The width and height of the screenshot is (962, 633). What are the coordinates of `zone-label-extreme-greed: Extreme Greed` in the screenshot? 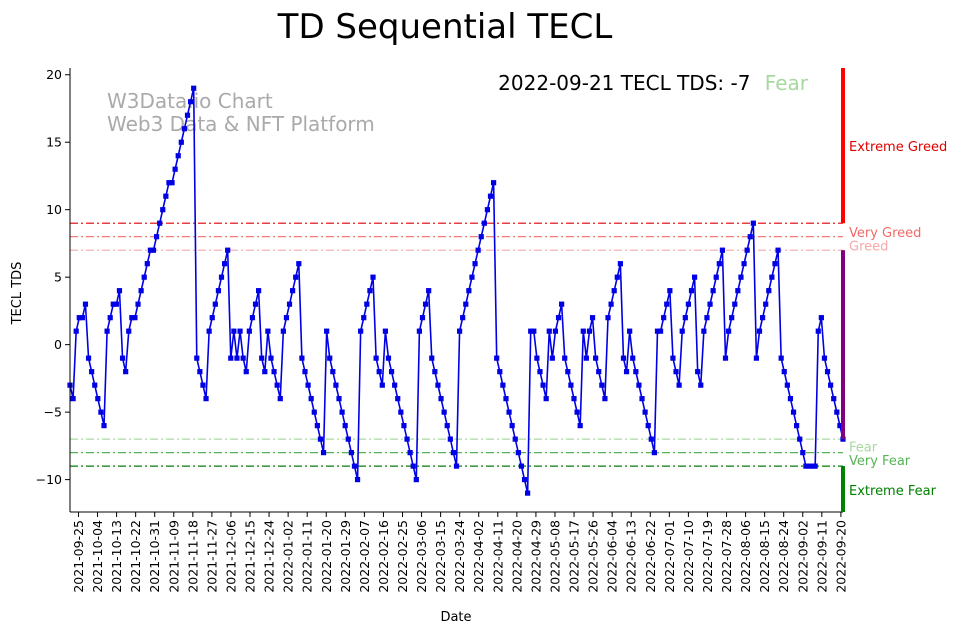 It's located at (898, 147).